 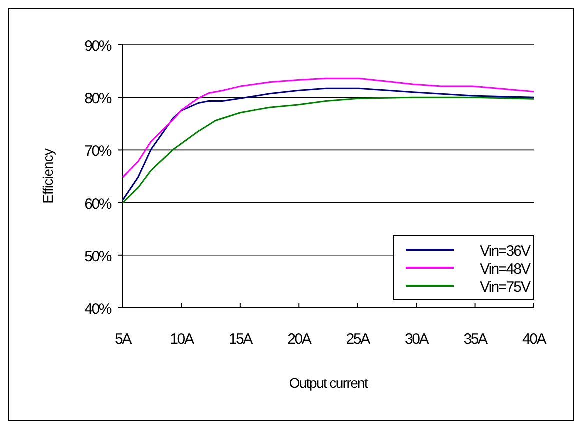 I want to click on legend-label: Vin=48V, so click(x=505, y=269).